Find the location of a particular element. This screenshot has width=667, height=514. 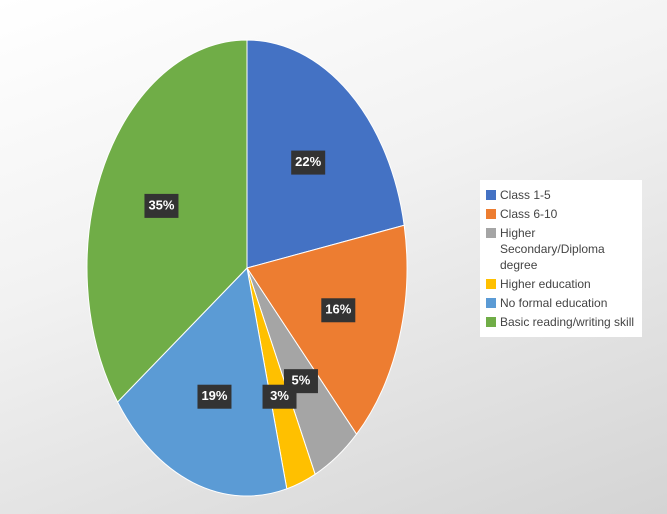

legend-item: No formal education is located at coordinates (561, 303).